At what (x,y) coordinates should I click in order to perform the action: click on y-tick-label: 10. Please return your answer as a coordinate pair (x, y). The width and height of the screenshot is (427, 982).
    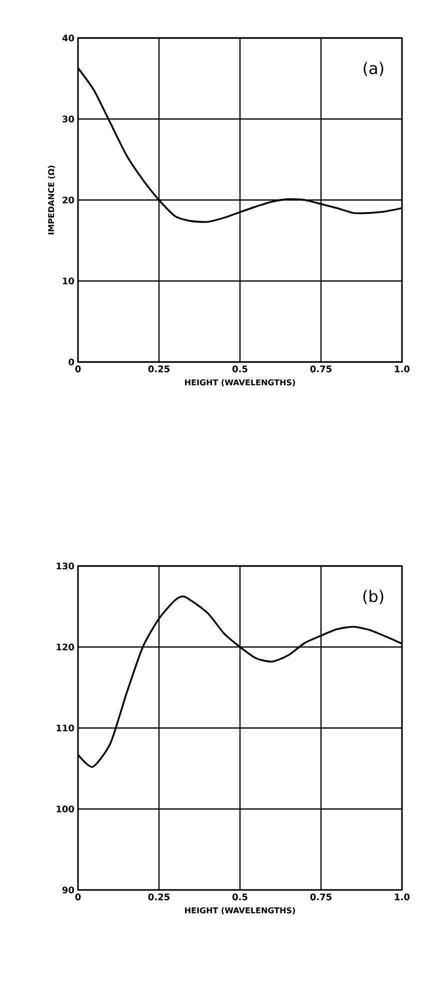
    Looking at the image, I should click on (68, 281).